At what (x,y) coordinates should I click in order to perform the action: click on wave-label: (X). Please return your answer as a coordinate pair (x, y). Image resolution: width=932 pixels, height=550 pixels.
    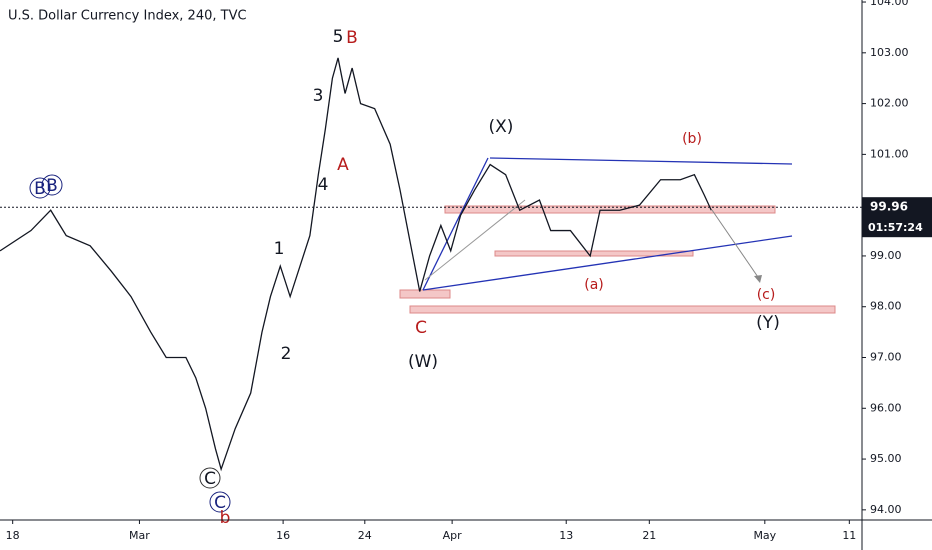
    Looking at the image, I should click on (501, 127).